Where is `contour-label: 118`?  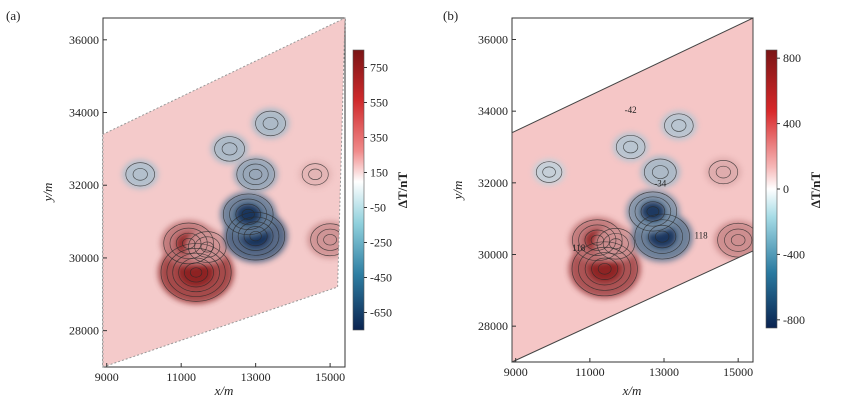
contour-label: 118 is located at coordinates (579, 248).